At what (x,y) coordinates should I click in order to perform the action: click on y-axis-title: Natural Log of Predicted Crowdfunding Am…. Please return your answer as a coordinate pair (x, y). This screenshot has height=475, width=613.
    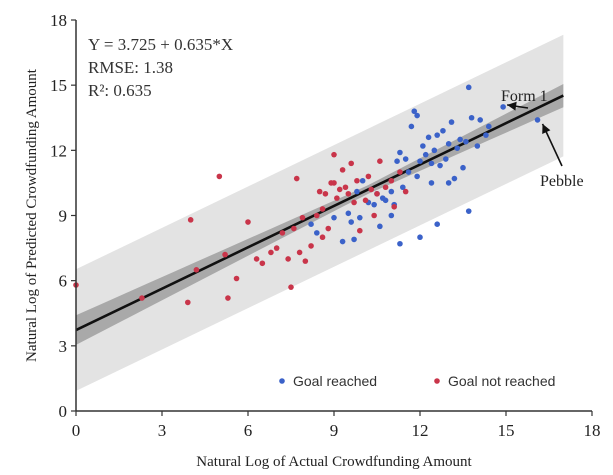
    Looking at the image, I should click on (32, 215).